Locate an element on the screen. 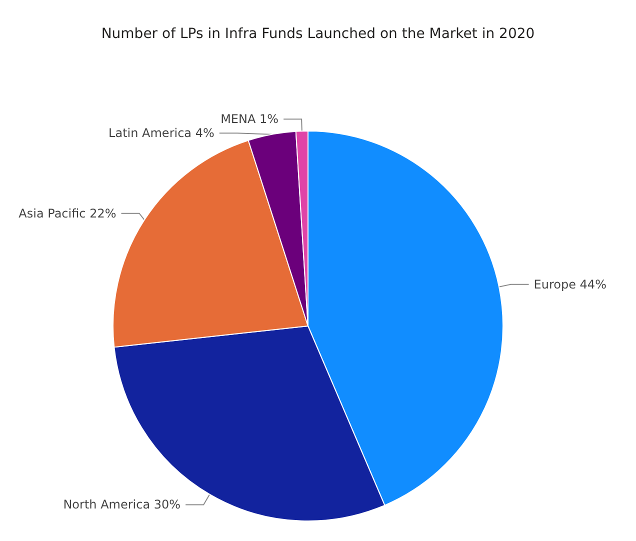 This screenshot has width=636, height=541. slice-label: Latin America 4% is located at coordinates (161, 133).